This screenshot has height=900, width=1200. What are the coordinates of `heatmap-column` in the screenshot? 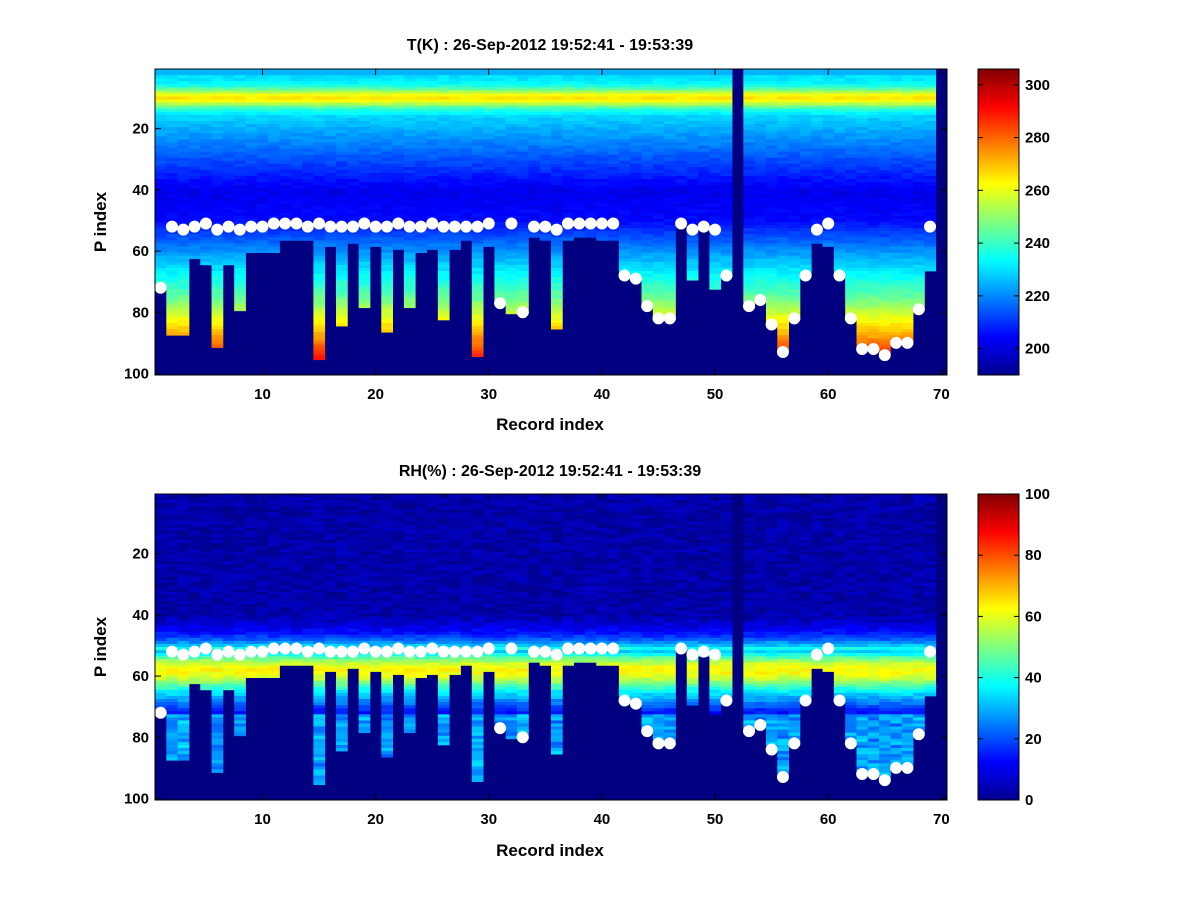 It's located at (375, 158).